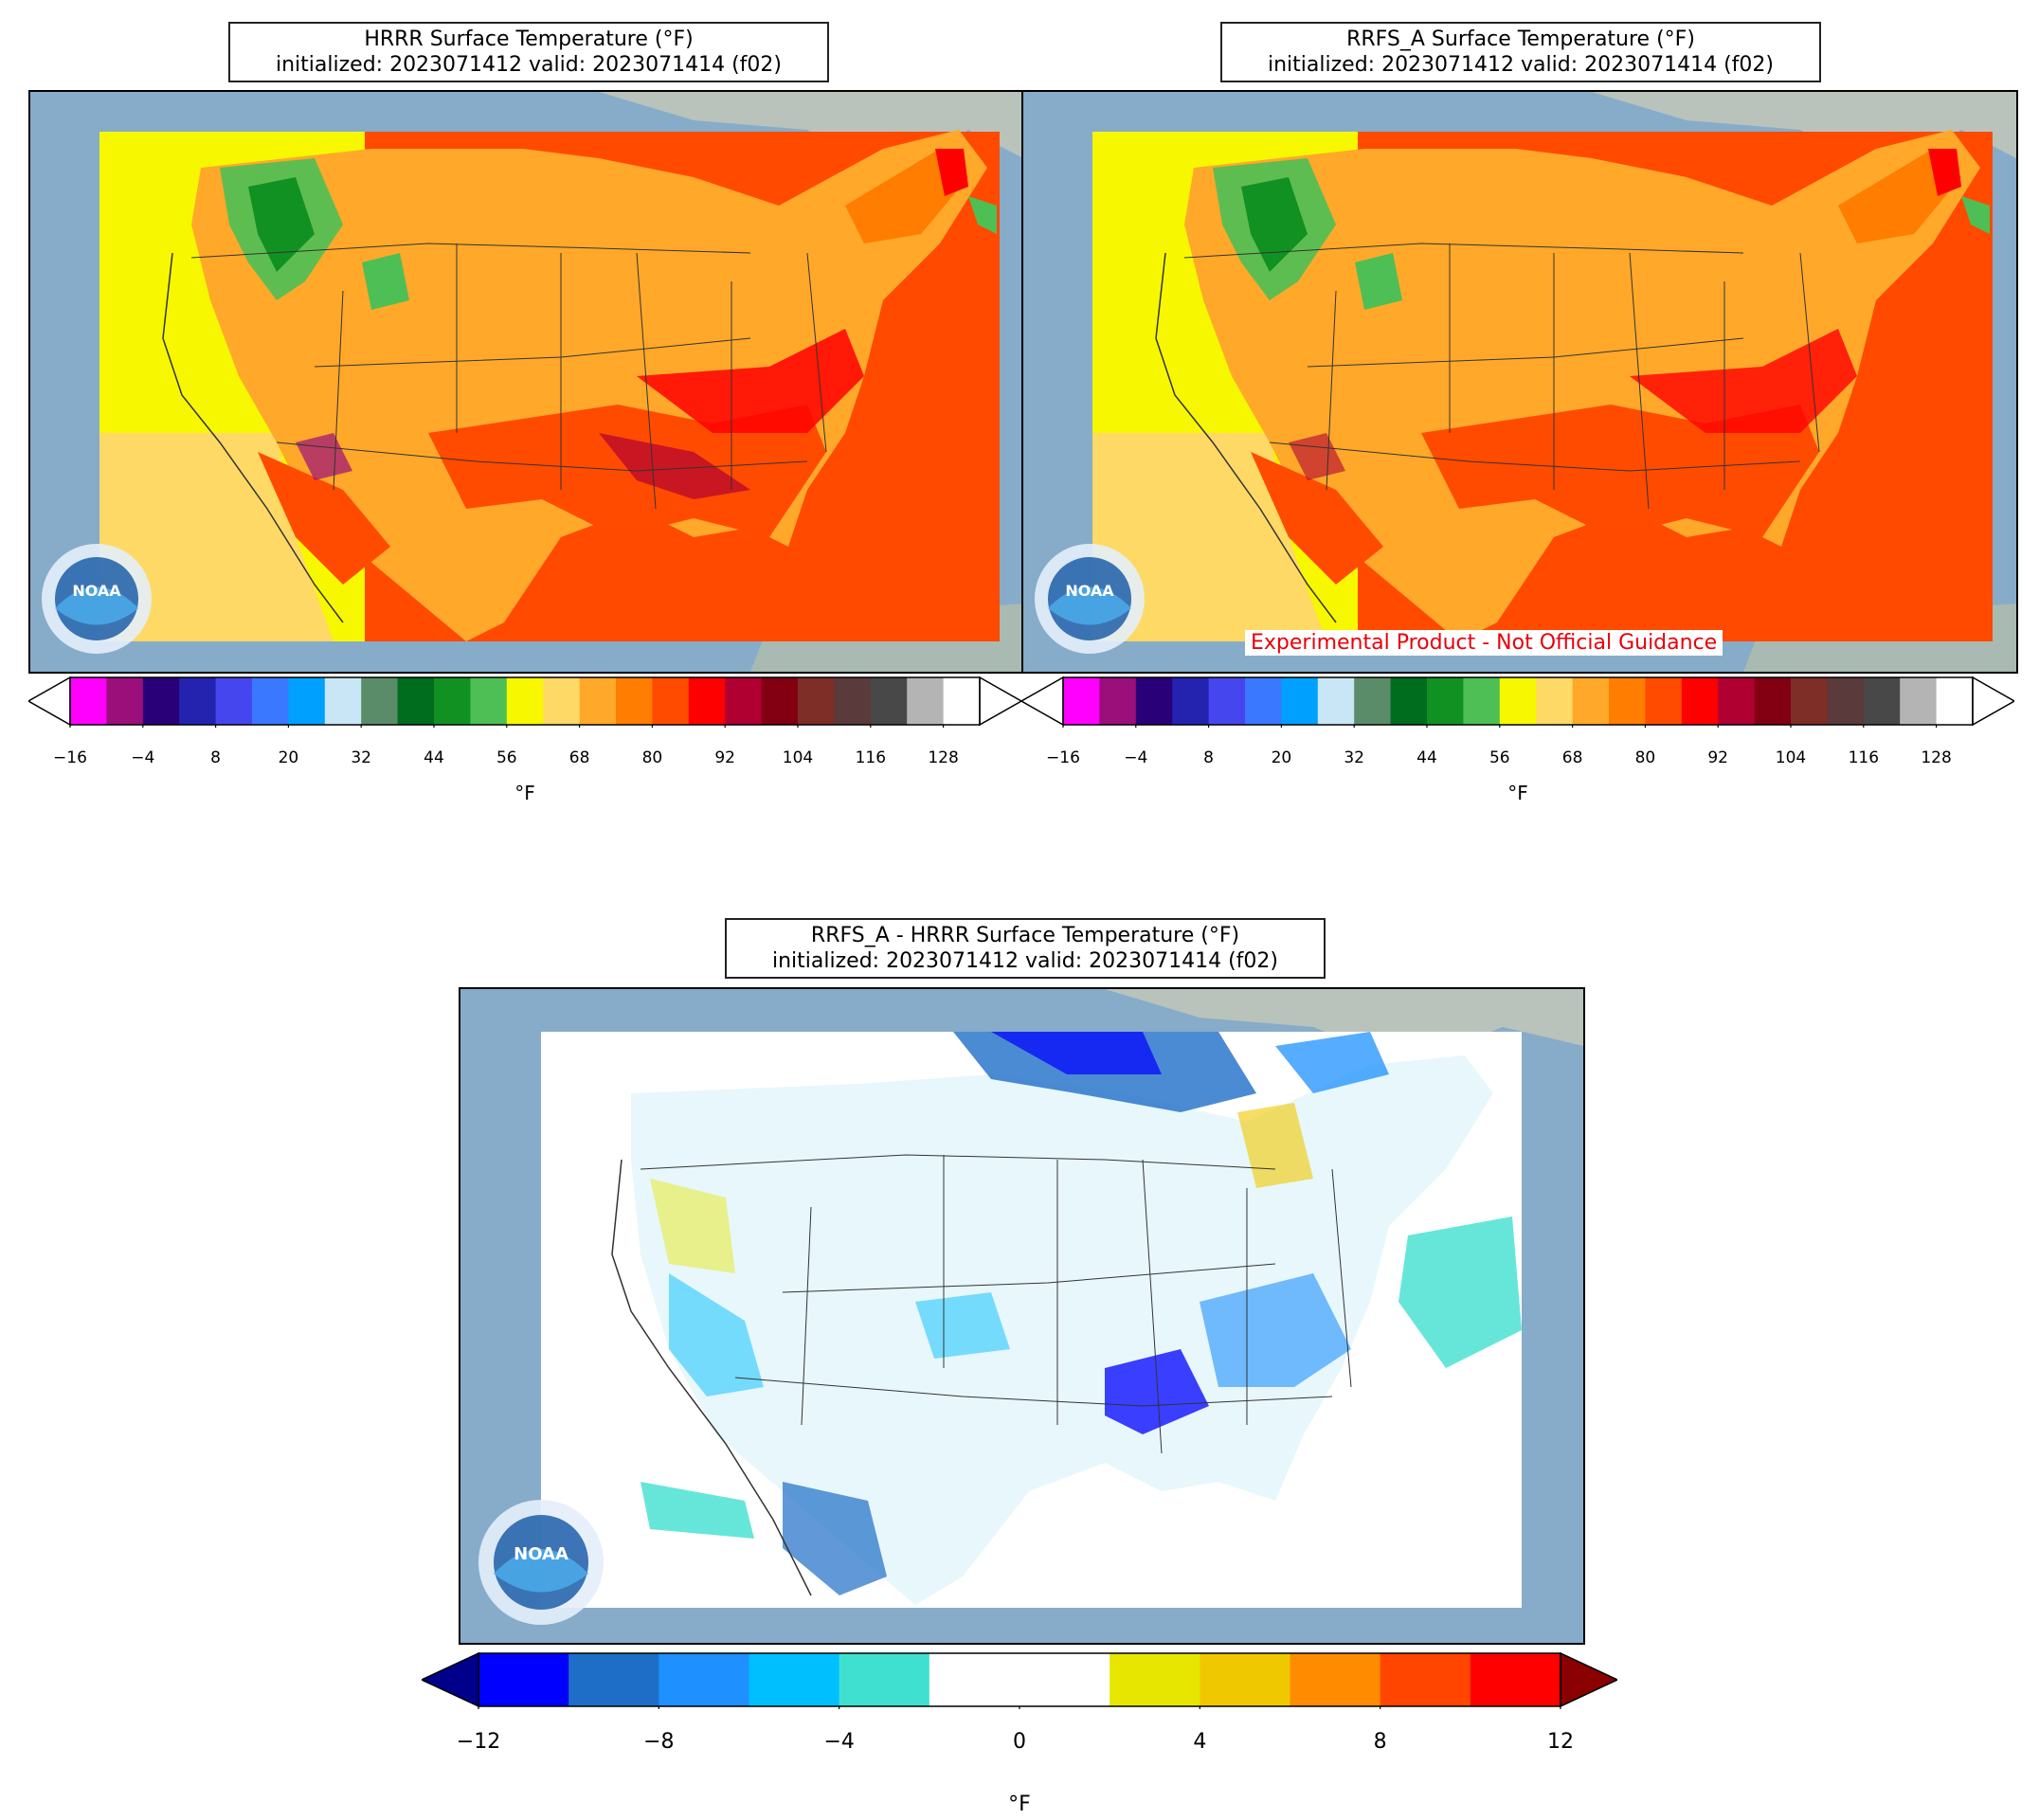  I want to click on diff-colorbar-unit: °F, so click(1019, 1804).